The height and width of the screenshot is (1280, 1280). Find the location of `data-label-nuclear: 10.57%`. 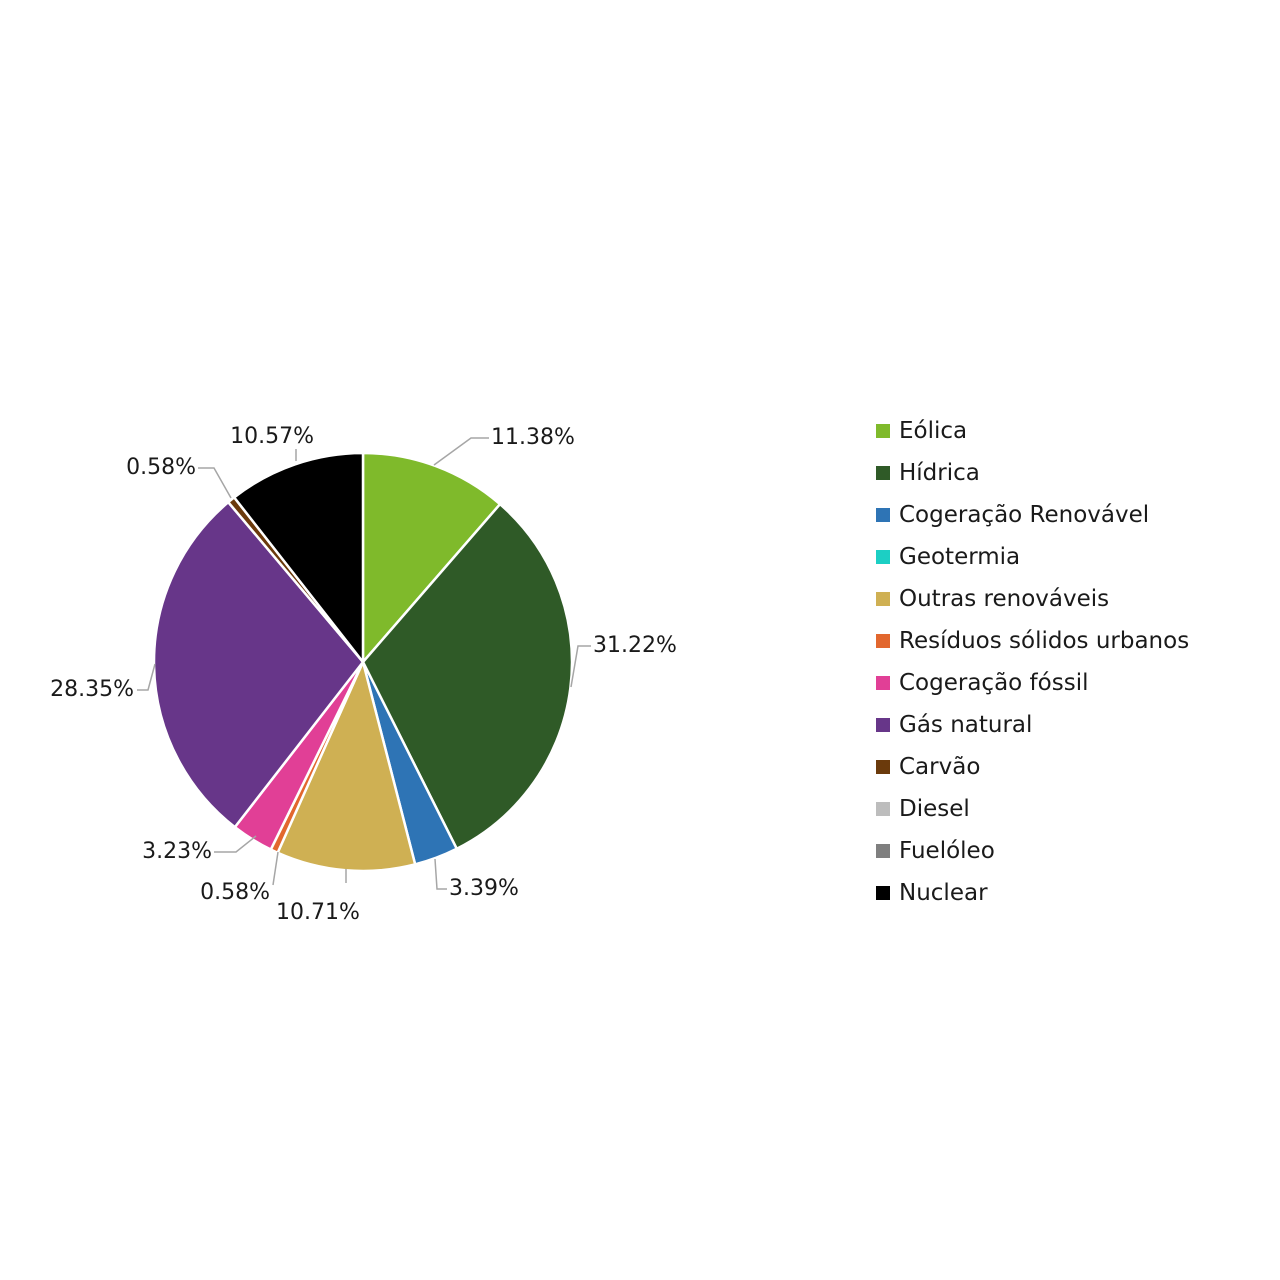

data-label-nuclear: 10.57% is located at coordinates (272, 436).